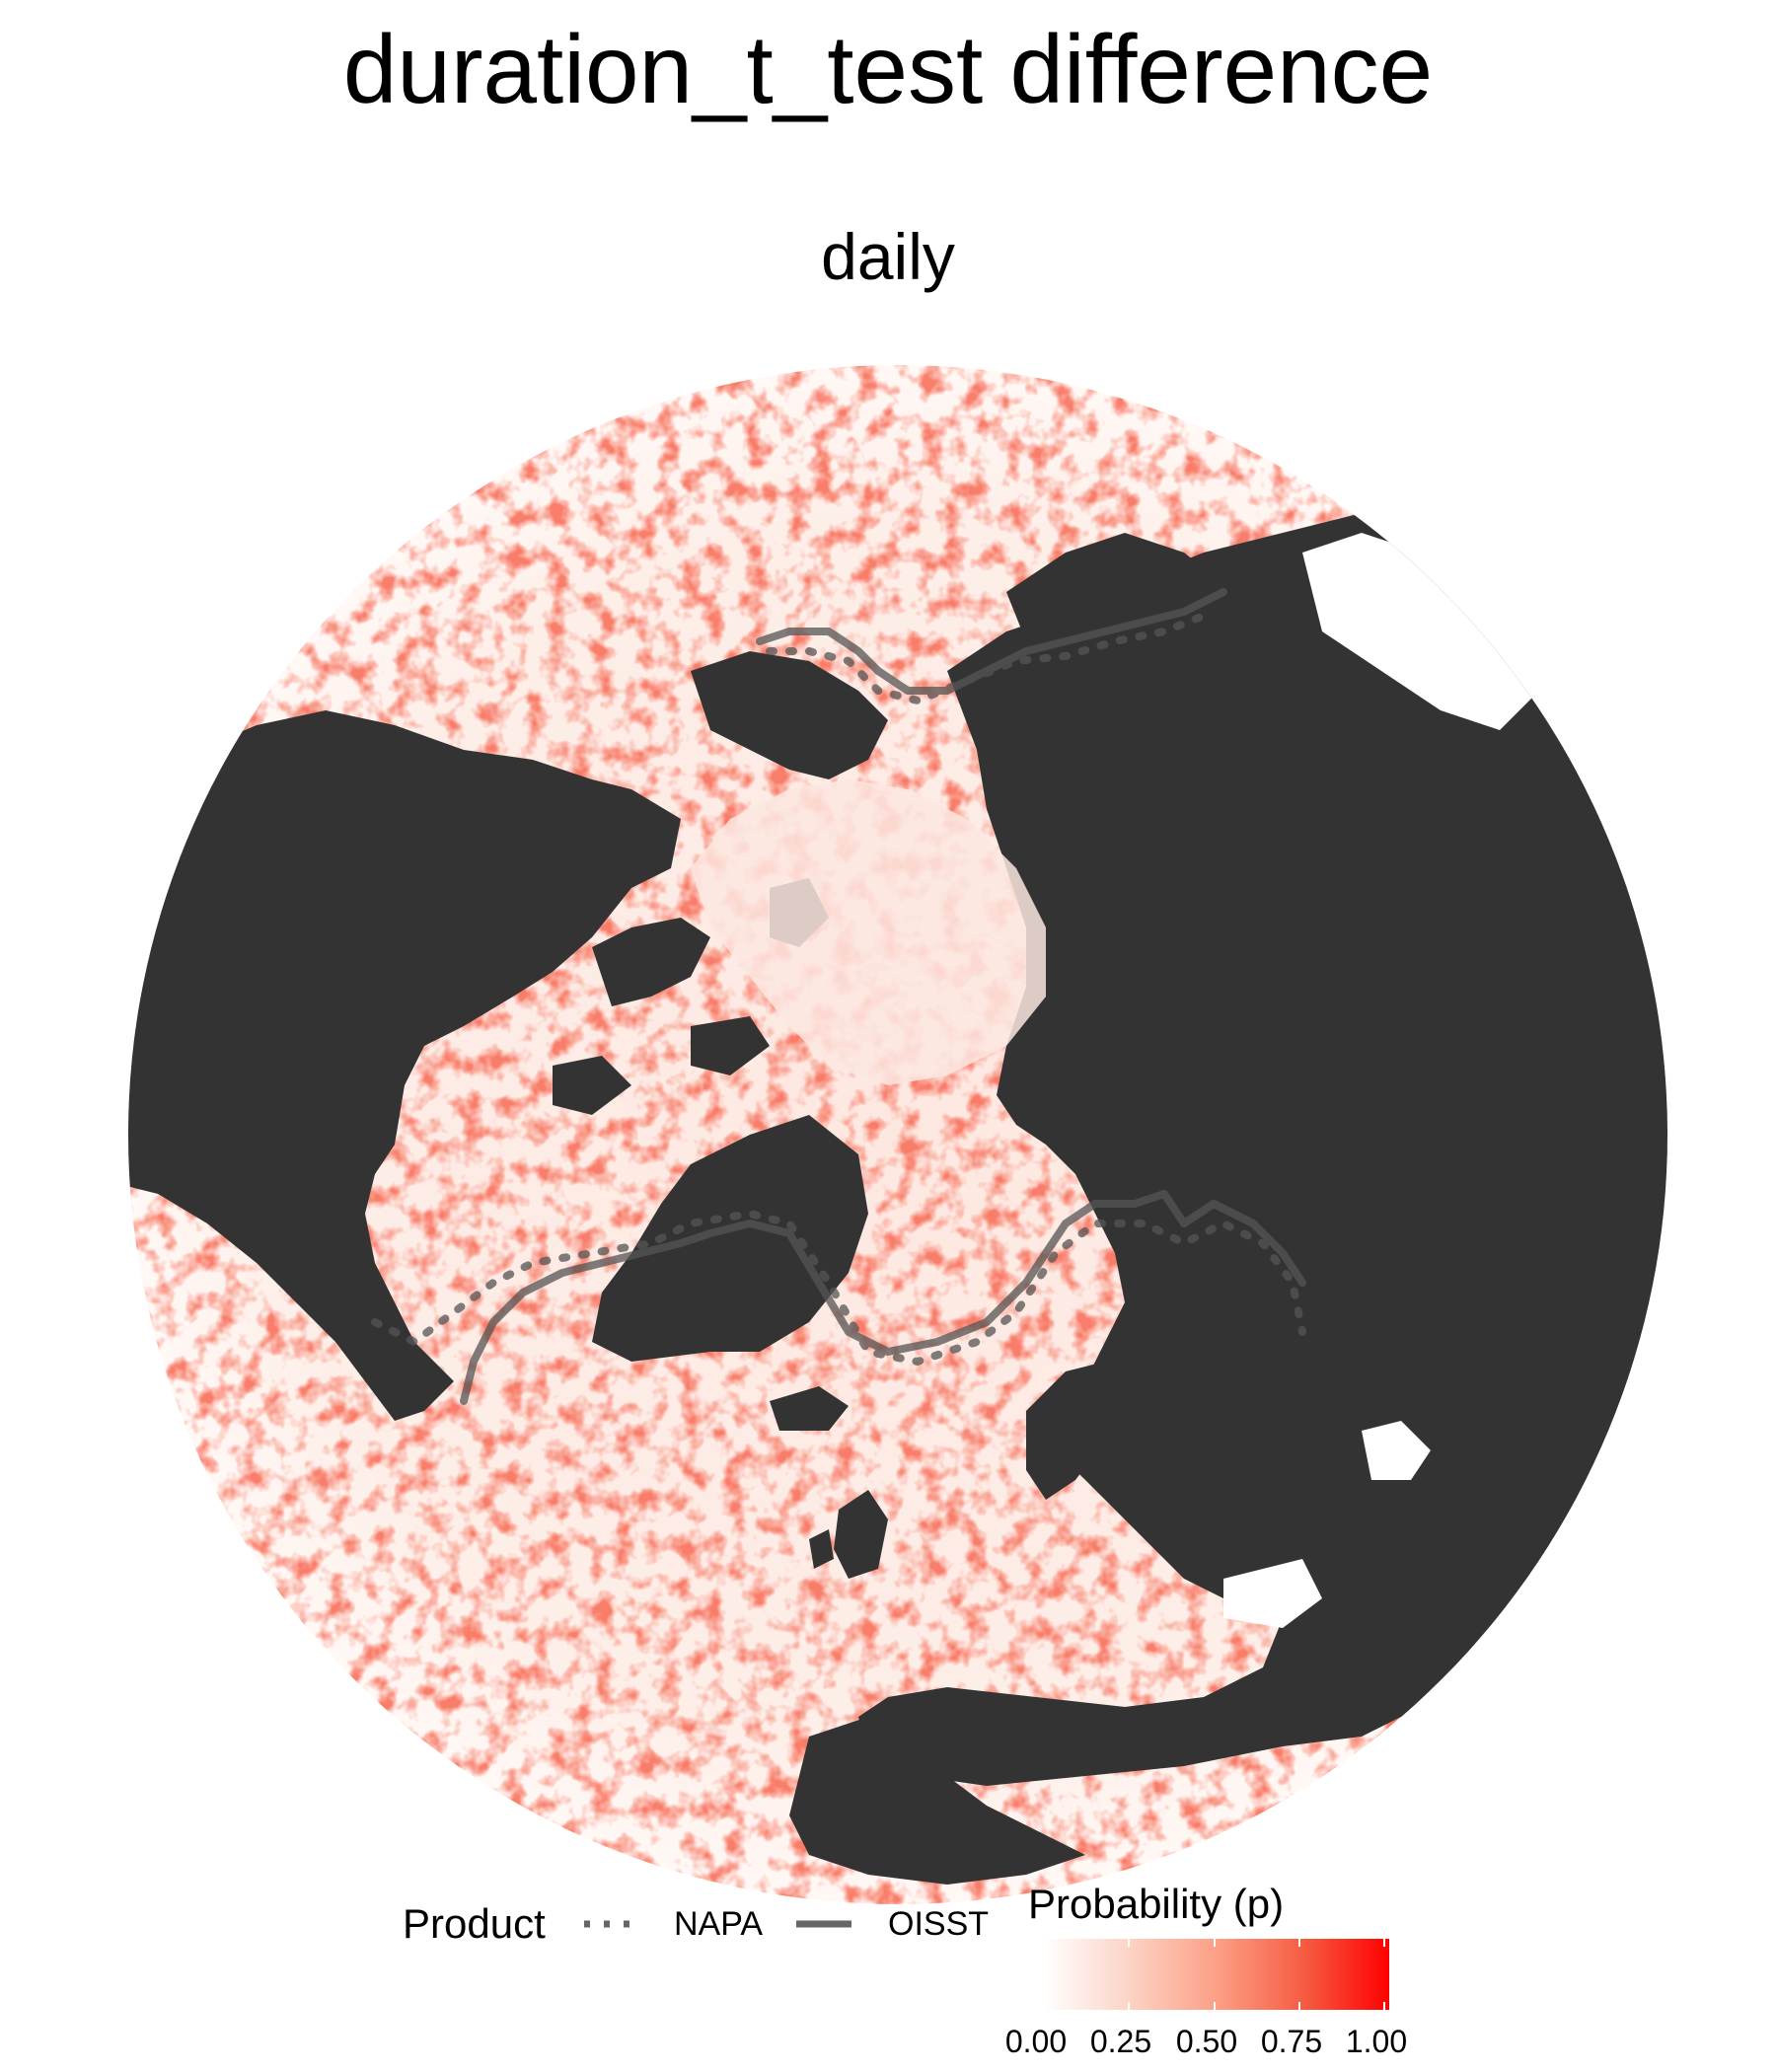  Describe the element at coordinates (475, 1924) in the screenshot. I see `product-legend-title: Product` at that location.